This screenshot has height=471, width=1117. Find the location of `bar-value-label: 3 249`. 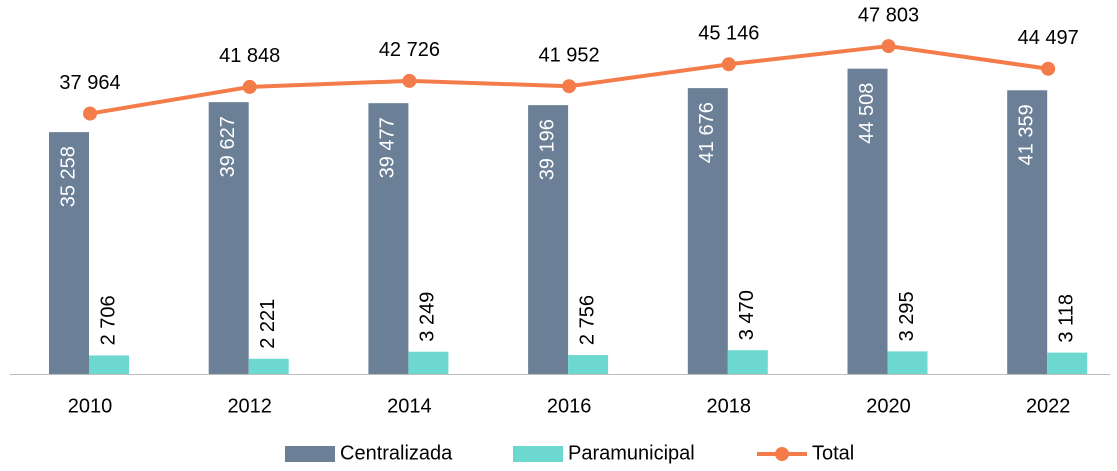

bar-value-label: 3 249 is located at coordinates (428, 317).